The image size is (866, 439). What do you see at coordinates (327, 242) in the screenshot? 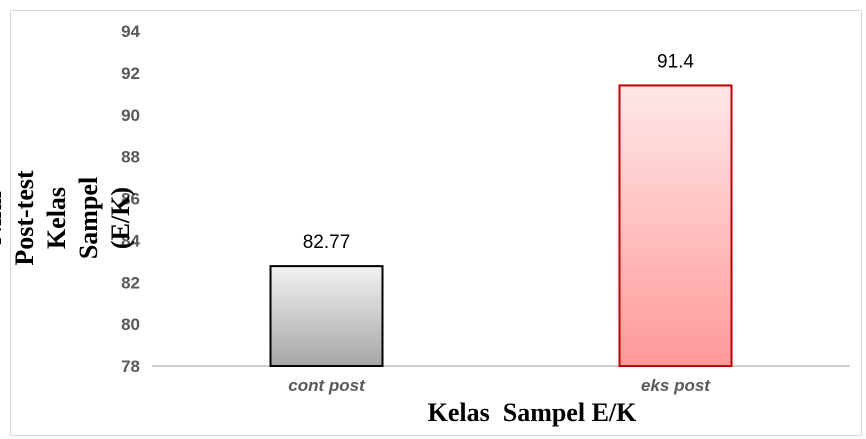
I see `bar-value-label: 82.77` at bounding box center [327, 242].